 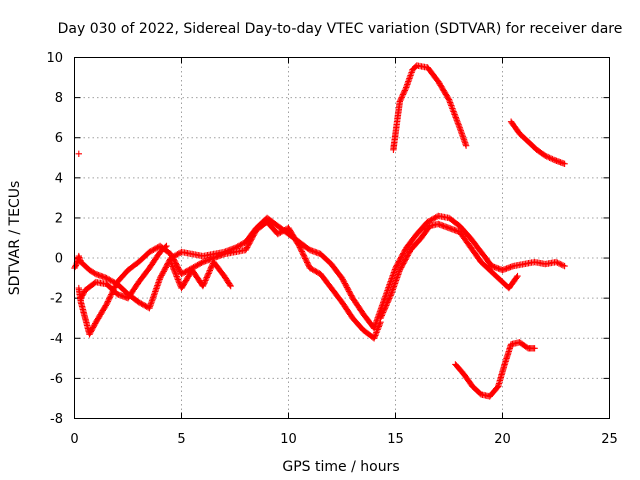 What do you see at coordinates (56, 379) in the screenshot?
I see `y-tick-label: -6` at bounding box center [56, 379].